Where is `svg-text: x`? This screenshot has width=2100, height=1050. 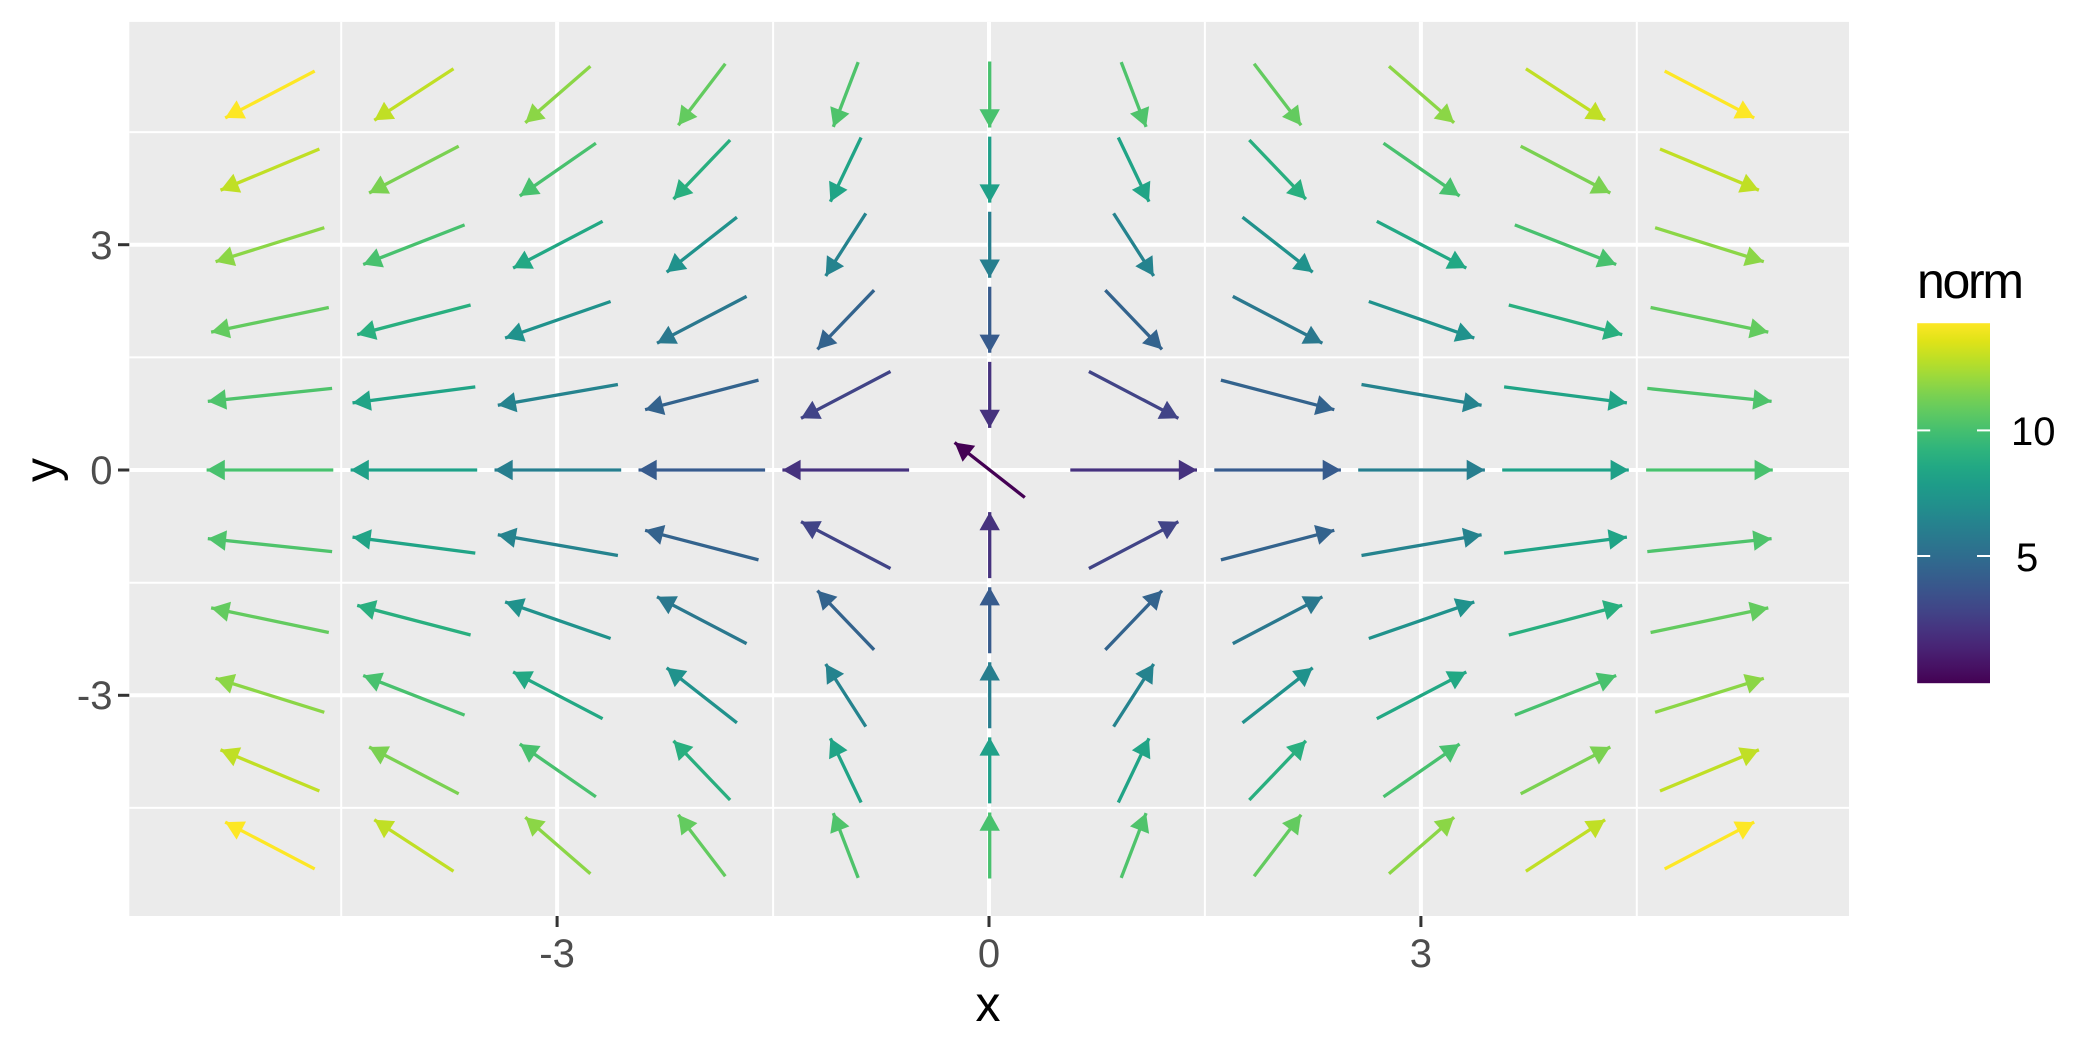
svg-text: x is located at coordinates (988, 1004).